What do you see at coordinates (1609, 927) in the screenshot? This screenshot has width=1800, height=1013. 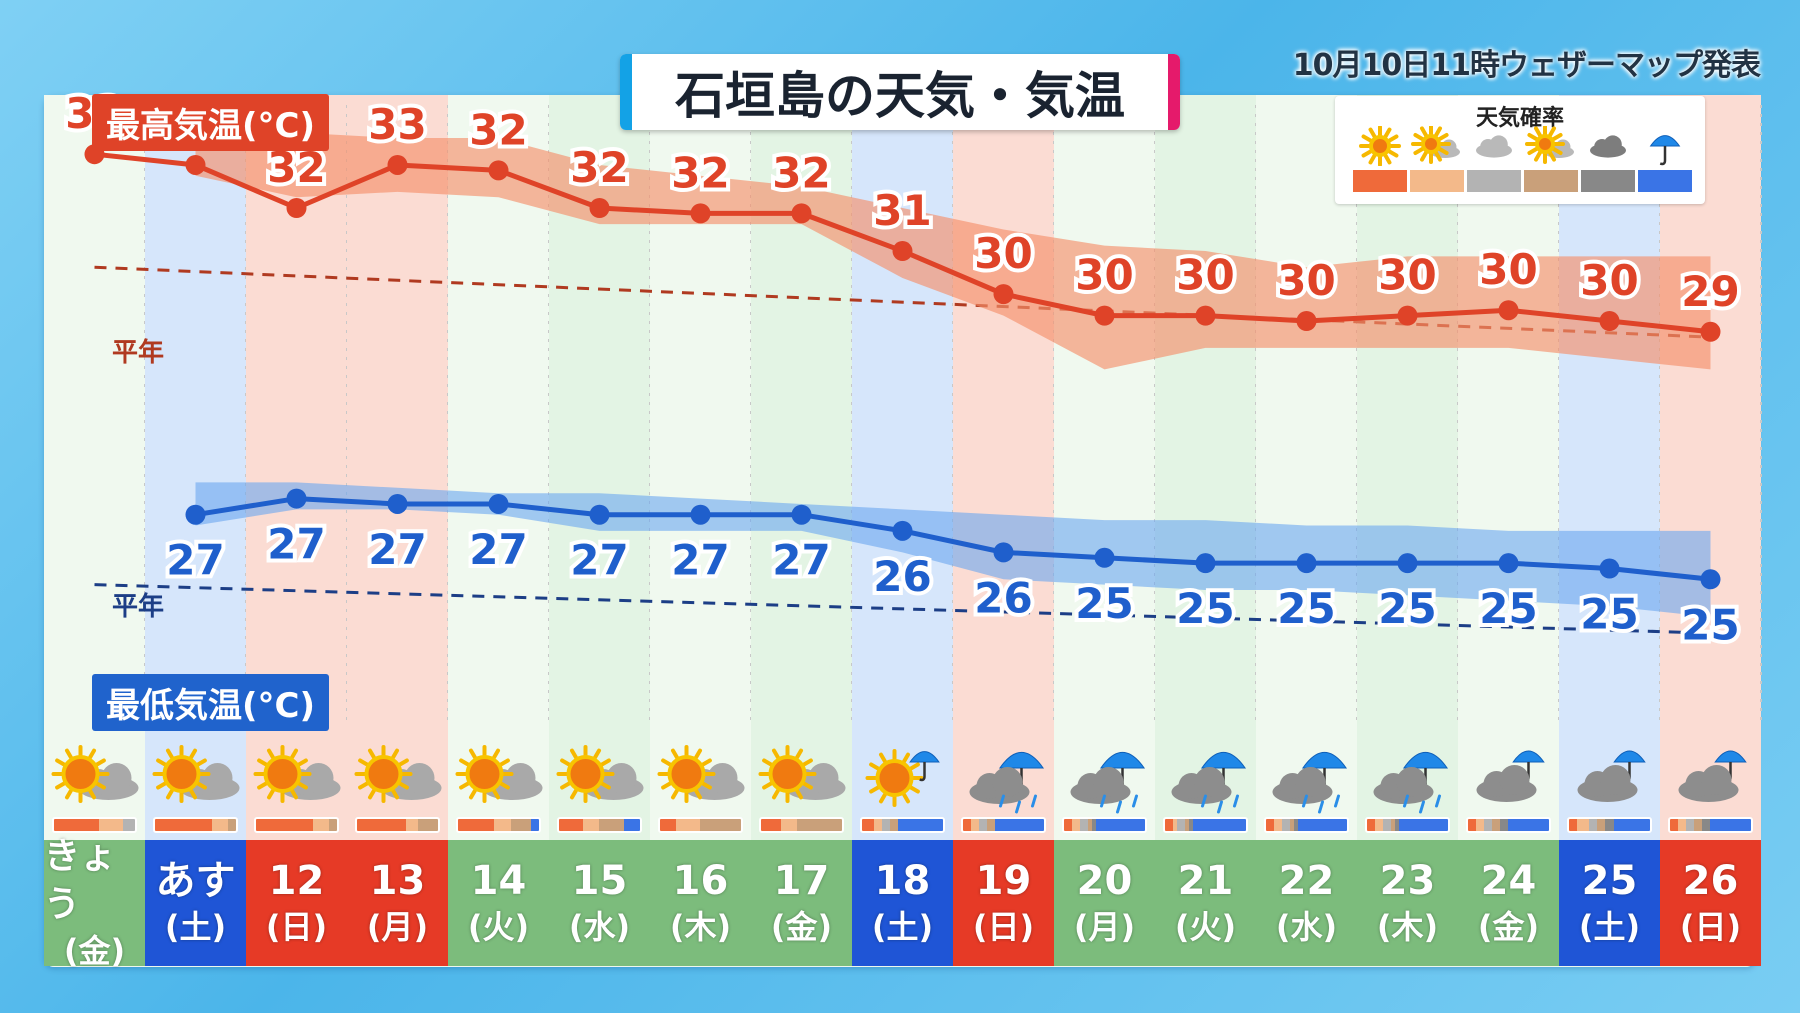 I see `day-weekday: (土)` at bounding box center [1609, 927].